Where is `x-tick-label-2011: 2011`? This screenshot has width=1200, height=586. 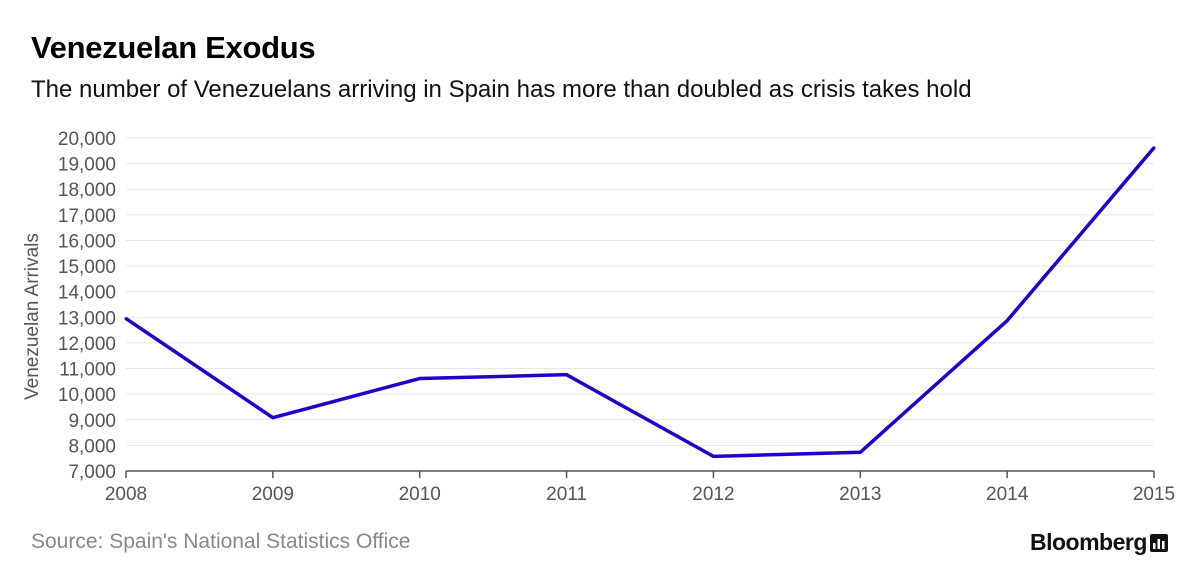
x-tick-label-2011: 2011 is located at coordinates (566, 494).